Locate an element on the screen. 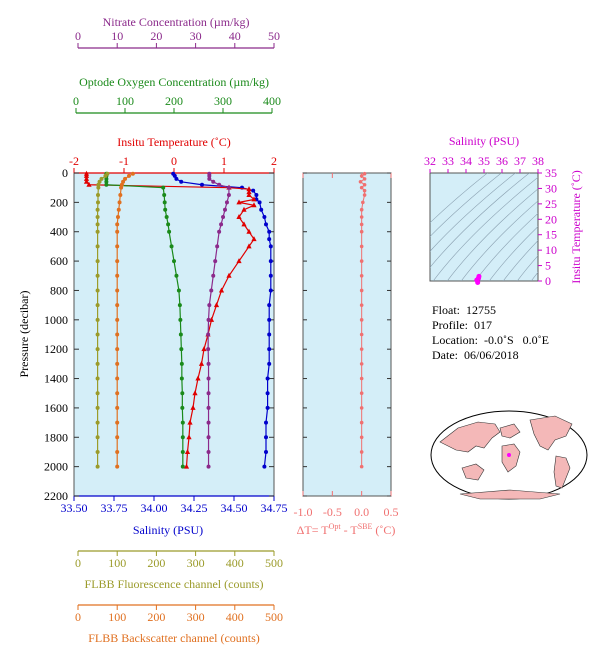  nitrate-series-line is located at coordinates (218, 320).